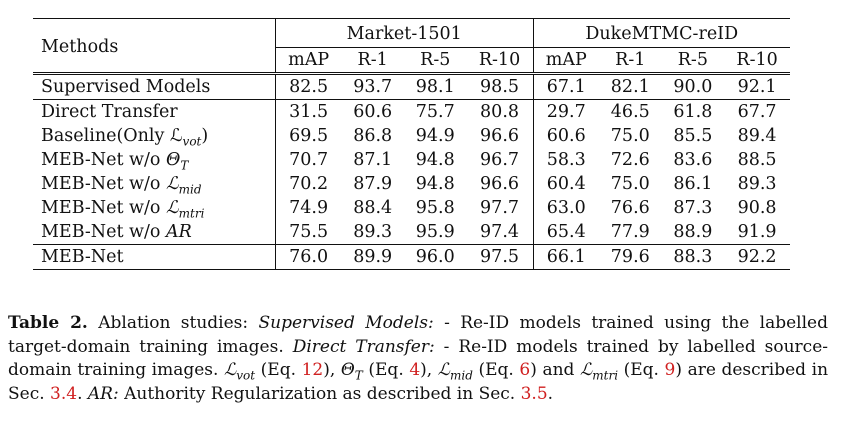 This screenshot has width=844, height=422. I want to click on metric-header: mAP, so click(309, 60).